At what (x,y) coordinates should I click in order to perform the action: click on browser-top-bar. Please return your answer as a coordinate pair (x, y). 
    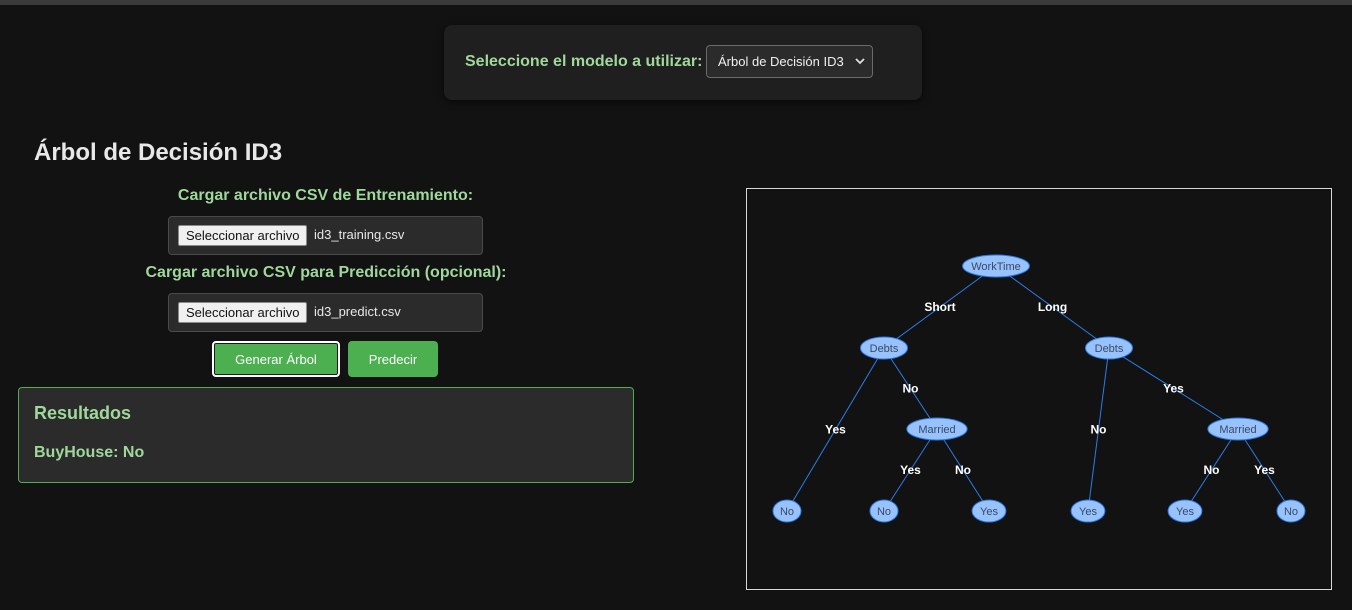
    Looking at the image, I should click on (676, 2).